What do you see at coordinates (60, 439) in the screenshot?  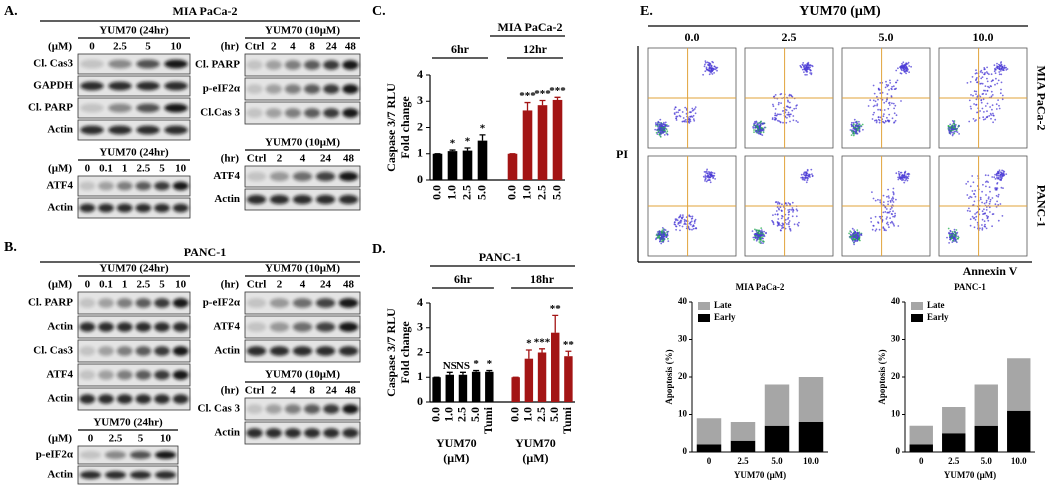 I see `blot-unit: (μM)` at bounding box center [60, 439].